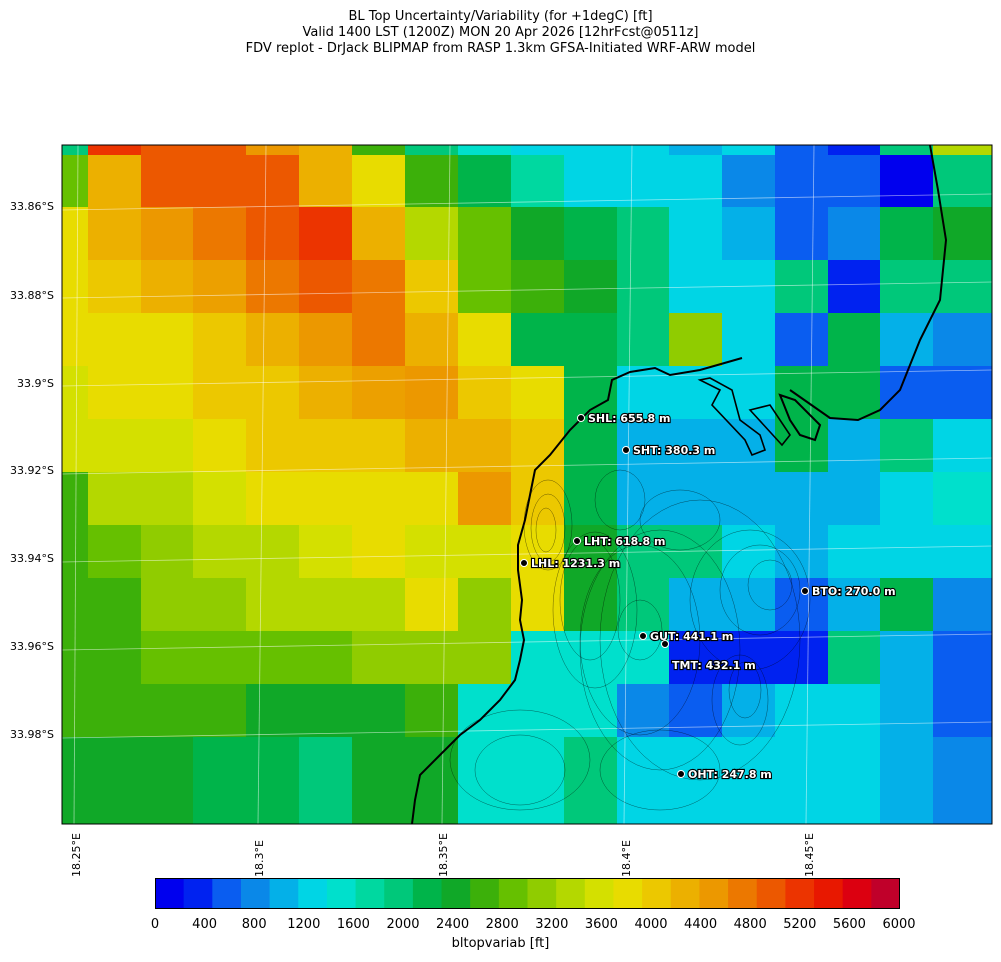 The image size is (1001, 962). Describe the element at coordinates (714, 665) in the screenshot. I see `station-label-tmt: TMT: 432.1 m` at that location.